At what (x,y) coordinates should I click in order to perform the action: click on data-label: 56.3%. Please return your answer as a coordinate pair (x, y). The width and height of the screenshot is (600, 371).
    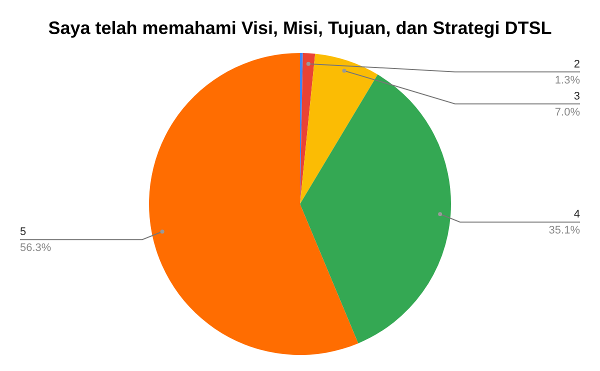
    Looking at the image, I should click on (36, 248).